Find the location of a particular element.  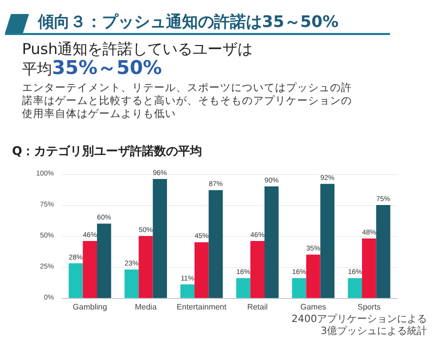

x-tick-label: Sports is located at coordinates (369, 307).